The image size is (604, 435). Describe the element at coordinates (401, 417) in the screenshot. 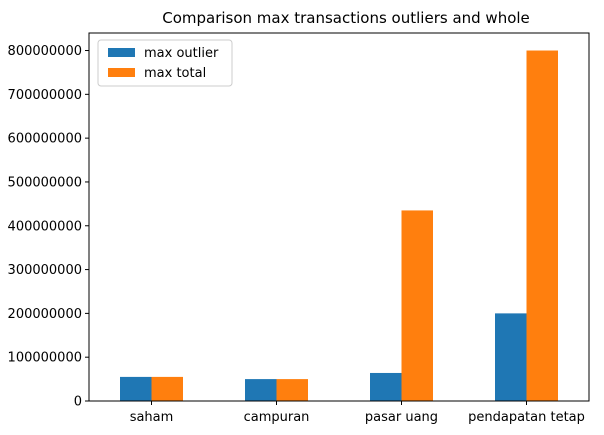

I see `x-tick-label: pasar uang` at that location.